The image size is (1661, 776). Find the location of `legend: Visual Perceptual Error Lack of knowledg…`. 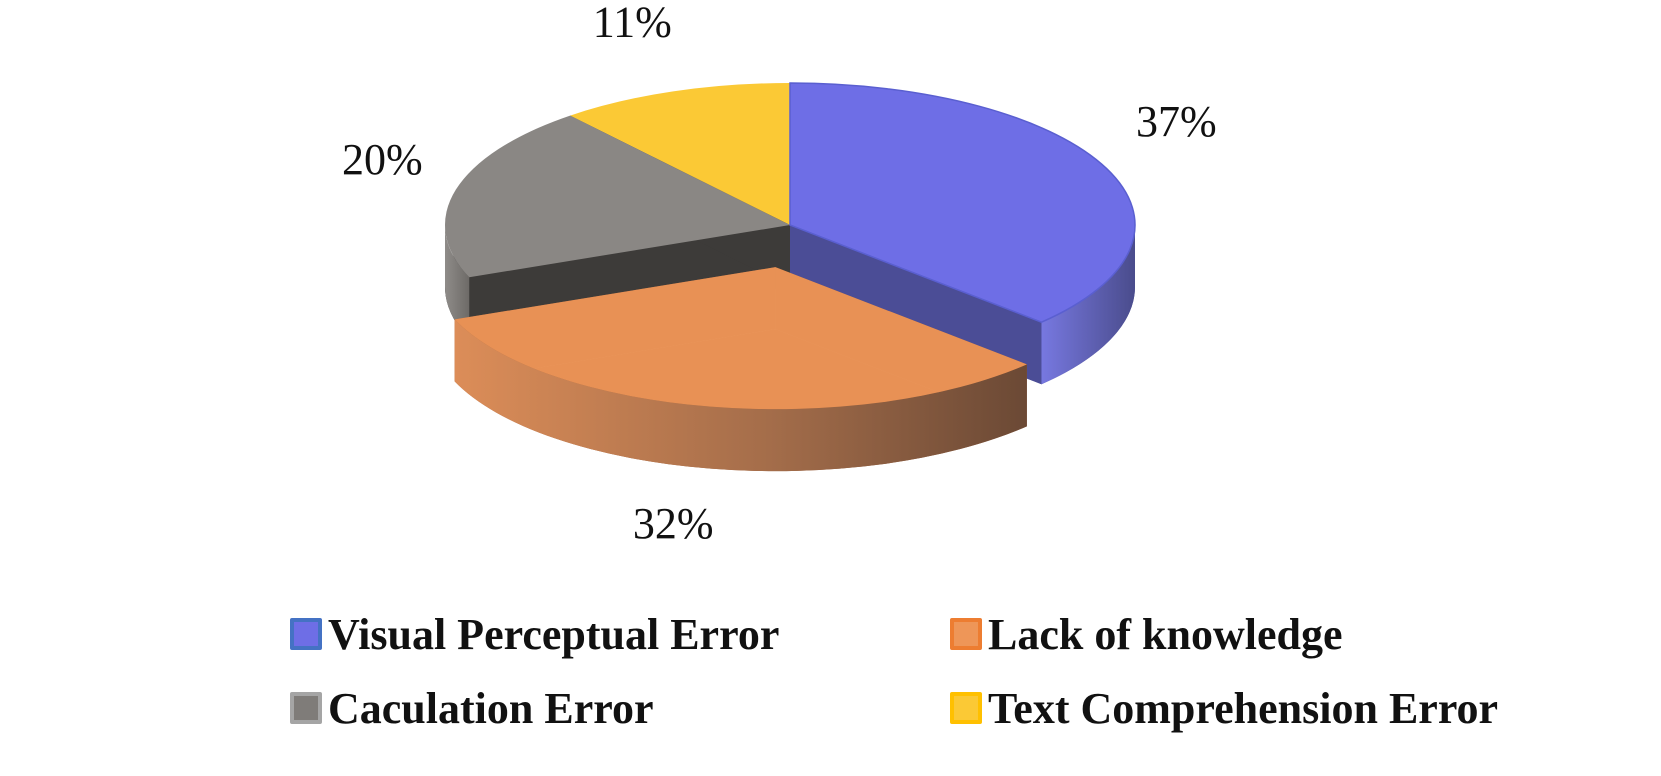

legend: Visual Perceptual Error Lack of knowledg… is located at coordinates (920, 671).